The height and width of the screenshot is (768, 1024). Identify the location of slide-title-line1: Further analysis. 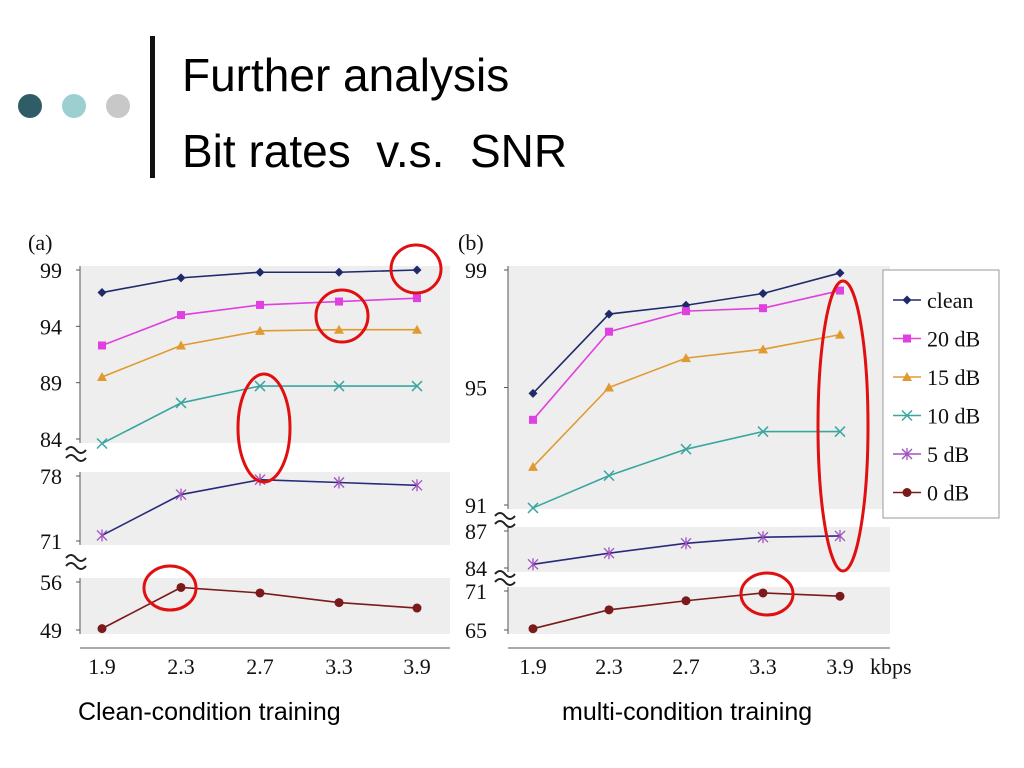
(346, 75).